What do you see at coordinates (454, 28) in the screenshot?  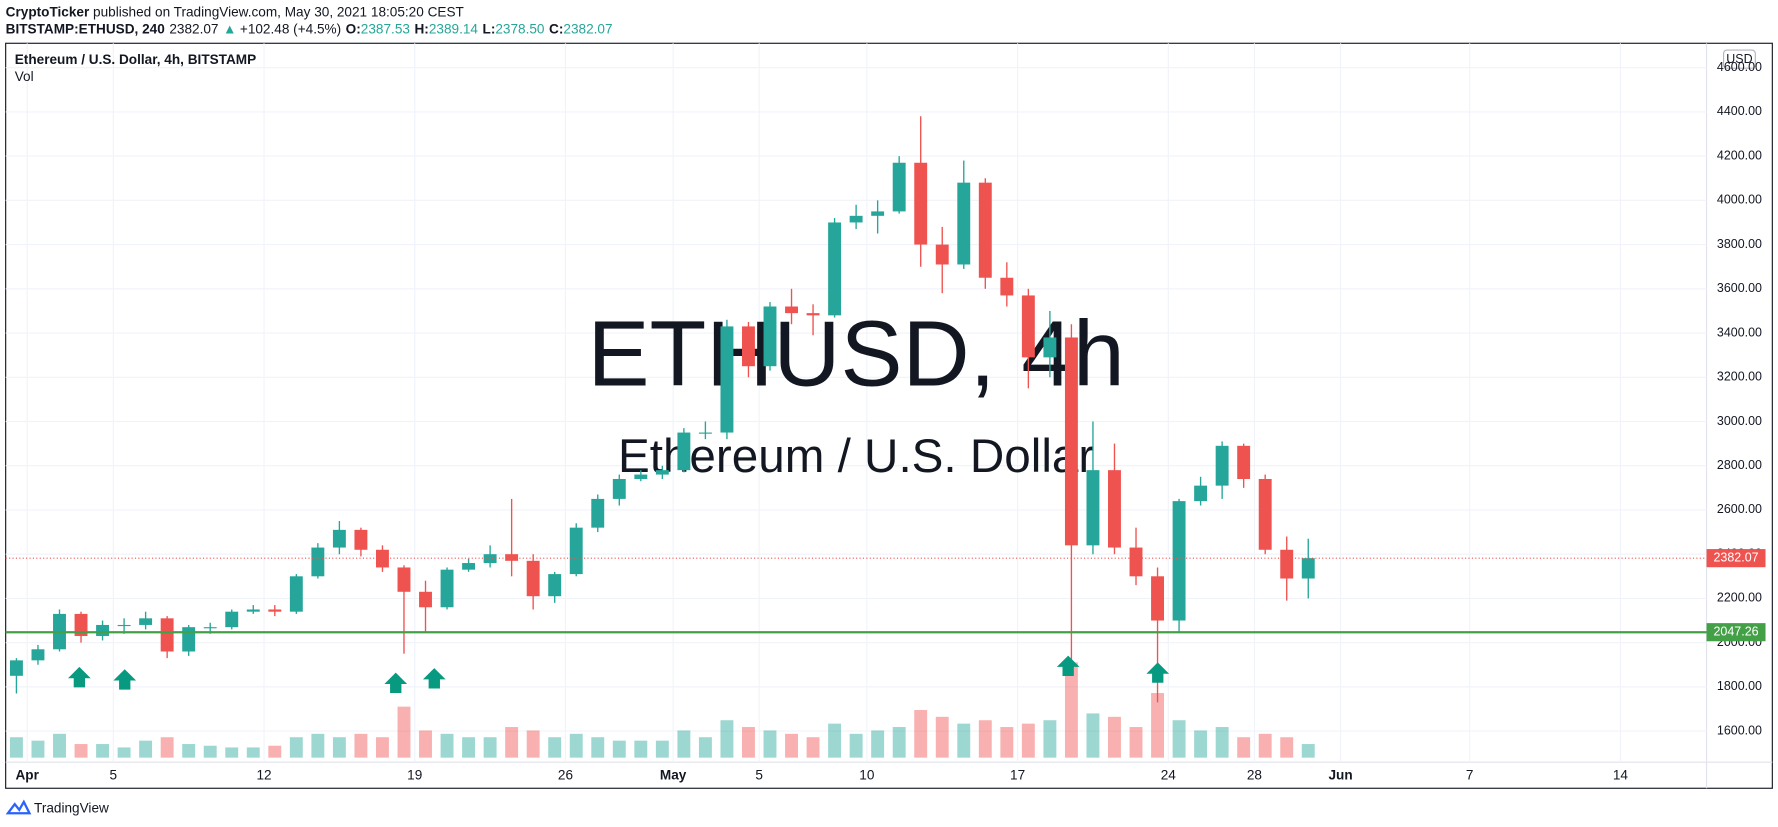 I see `h-value: 2389.14` at bounding box center [454, 28].